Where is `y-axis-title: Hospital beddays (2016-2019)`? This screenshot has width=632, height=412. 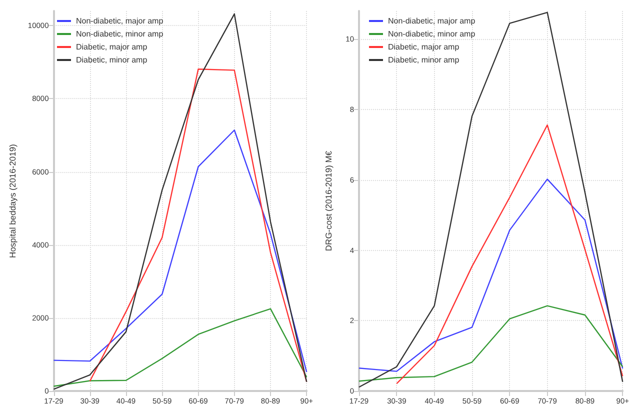 y-axis-title: Hospital beddays (2016-2019) is located at coordinates (13, 201).